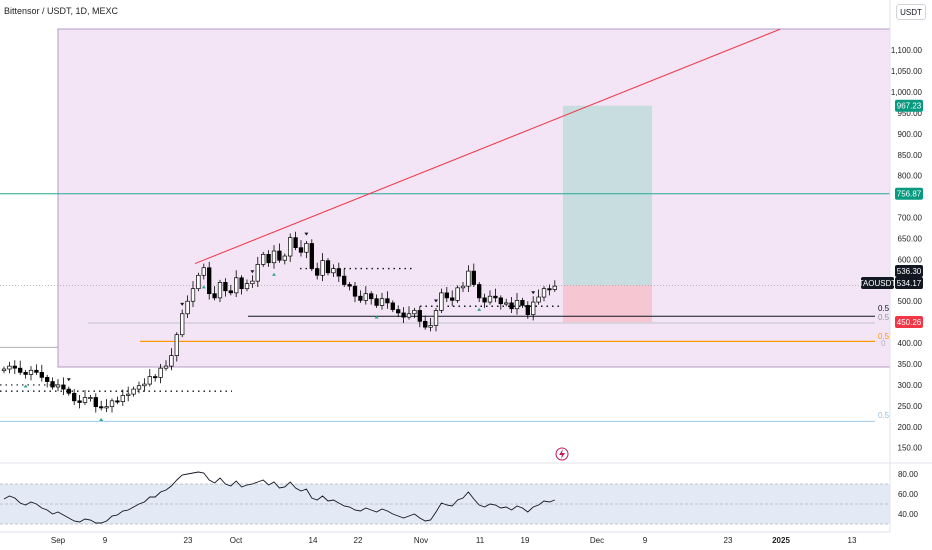 The image size is (932, 550). Describe the element at coordinates (480, 540) in the screenshot. I see `time-tick-label: 11` at that location.